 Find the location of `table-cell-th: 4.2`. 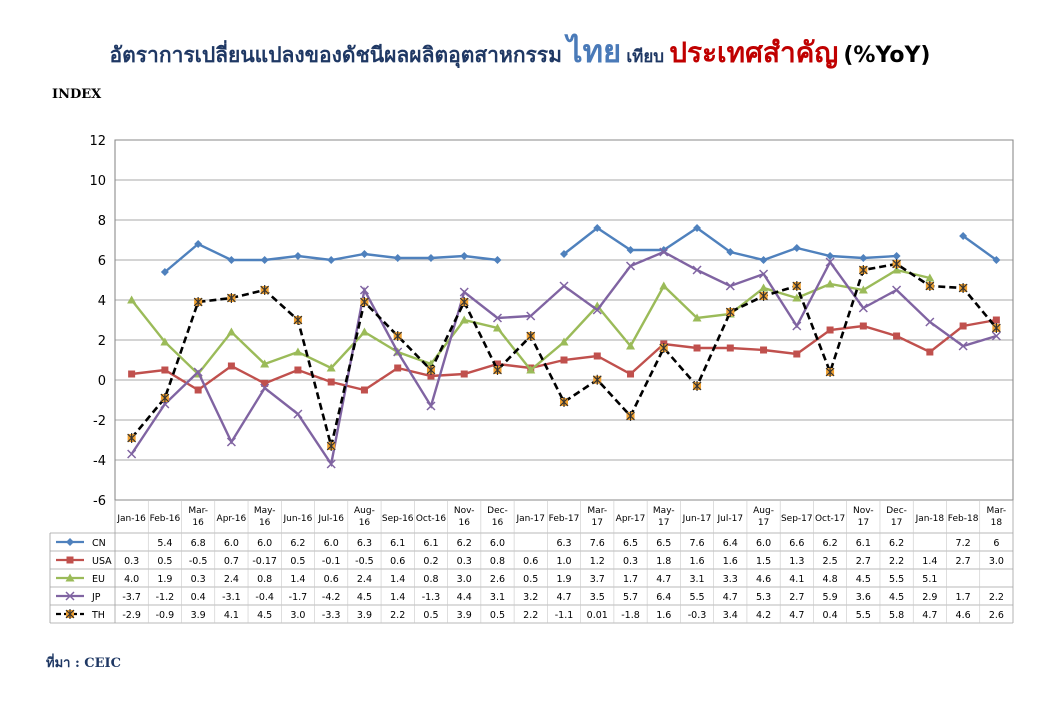

table-cell-th: 4.2 is located at coordinates (763, 615).